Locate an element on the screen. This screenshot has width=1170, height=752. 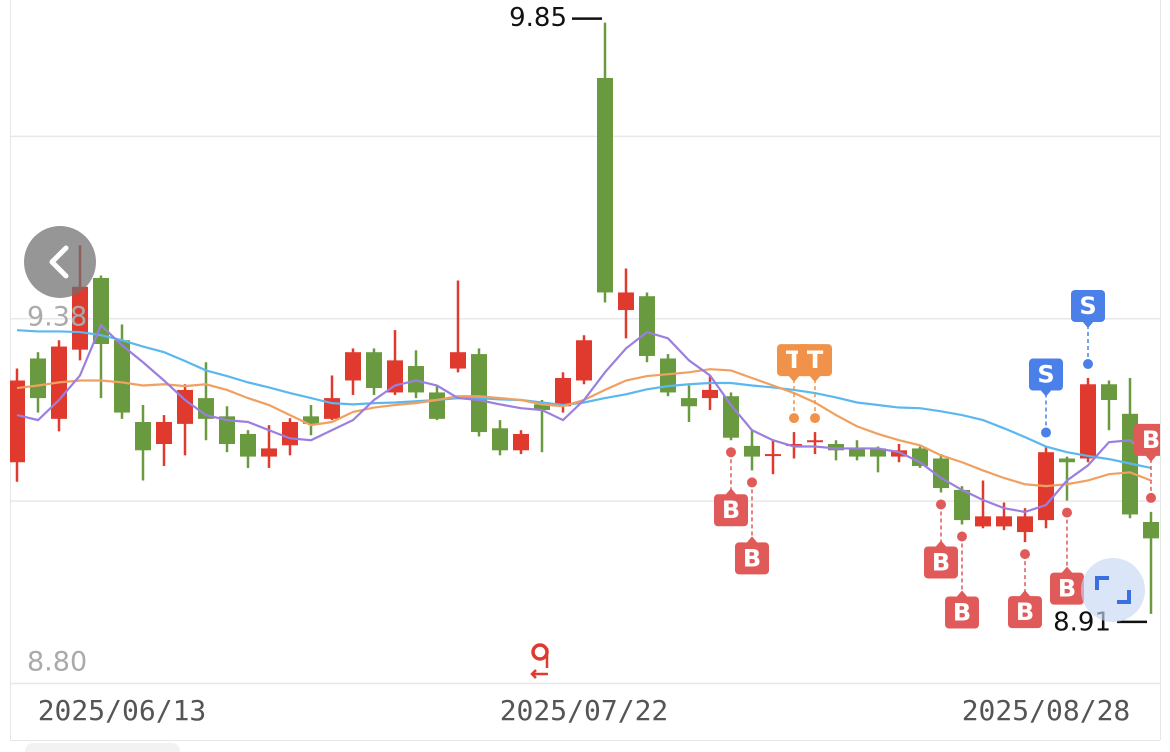
back-button is located at coordinates (60, 262).